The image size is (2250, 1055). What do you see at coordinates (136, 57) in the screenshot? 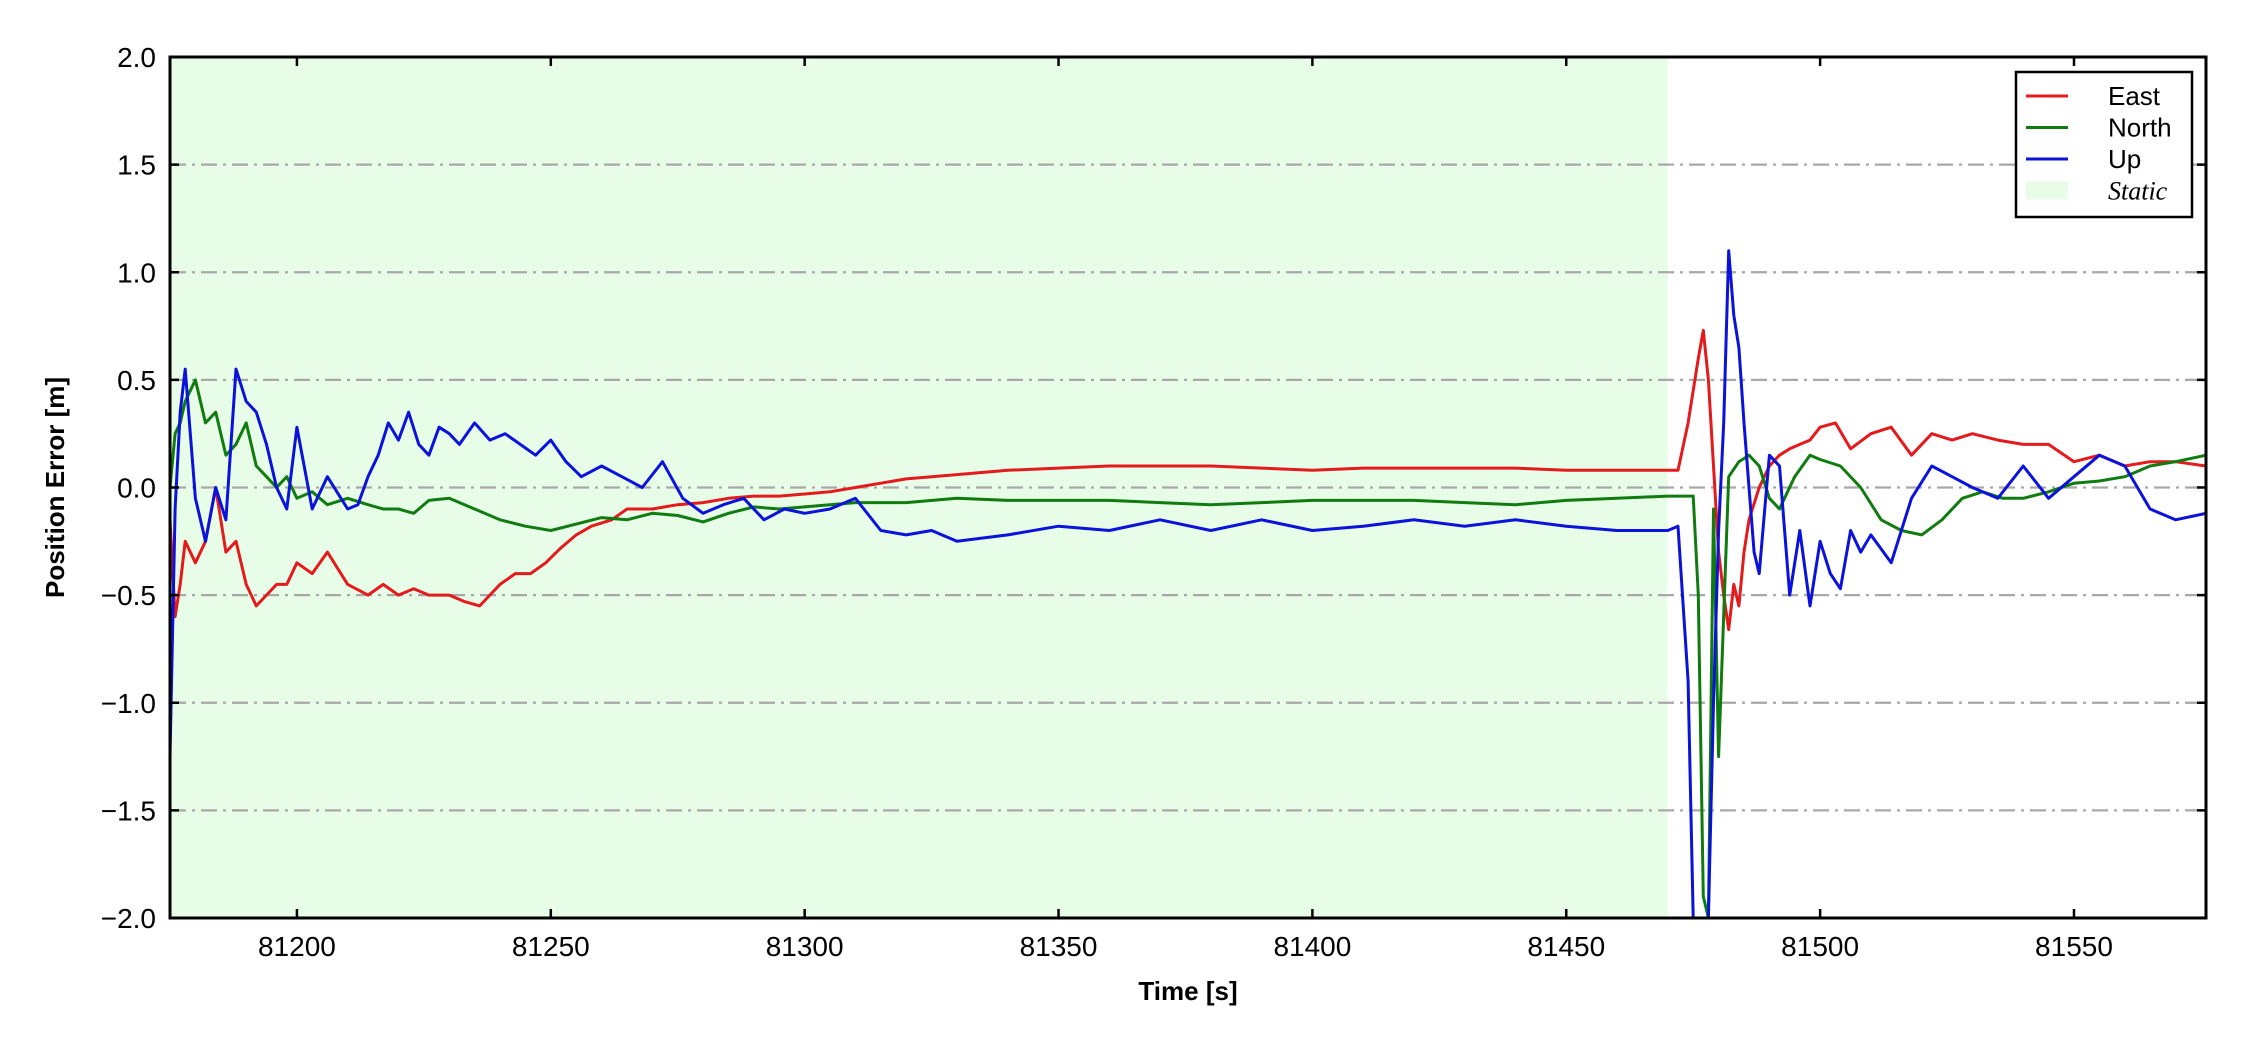
I see `y-tick-label: 2.0` at bounding box center [136, 57].